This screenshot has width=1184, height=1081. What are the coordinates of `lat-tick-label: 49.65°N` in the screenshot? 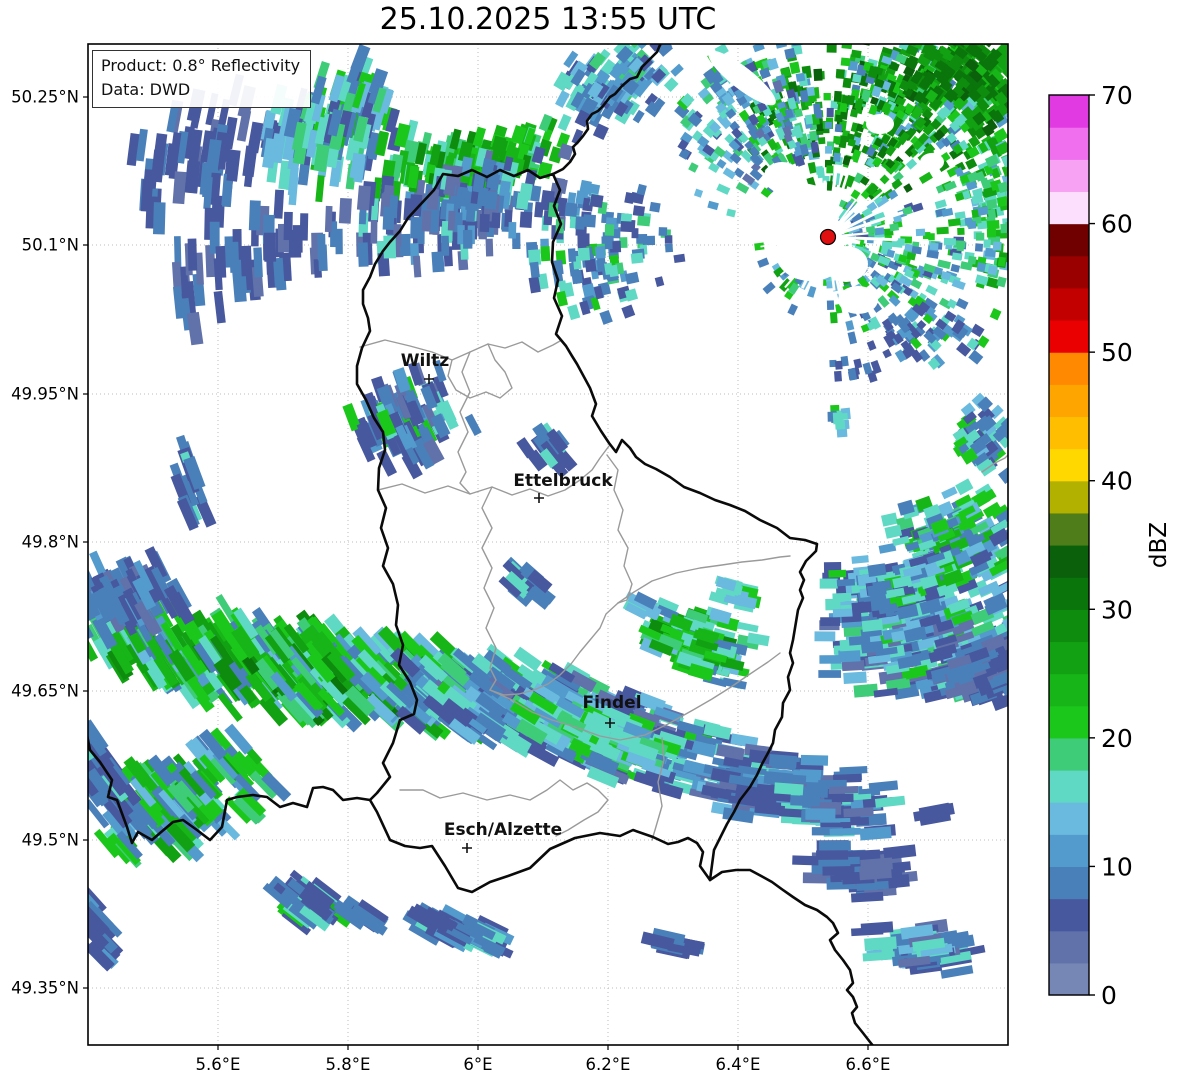 It's located at (45, 691).